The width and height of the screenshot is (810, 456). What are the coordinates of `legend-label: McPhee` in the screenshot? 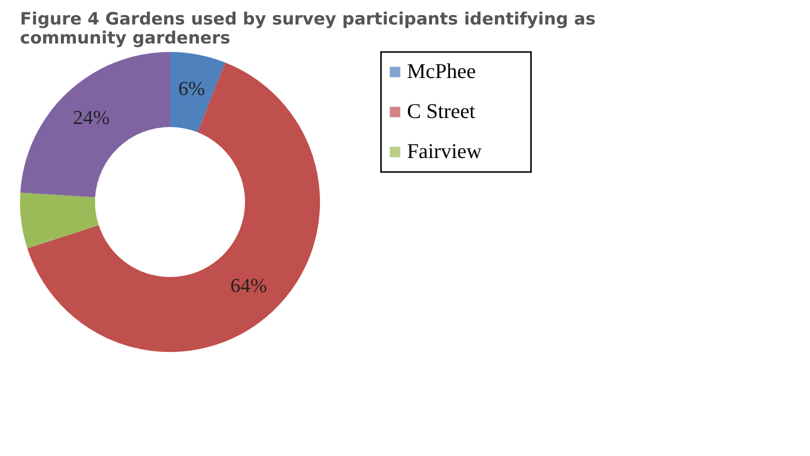 It's located at (441, 71).